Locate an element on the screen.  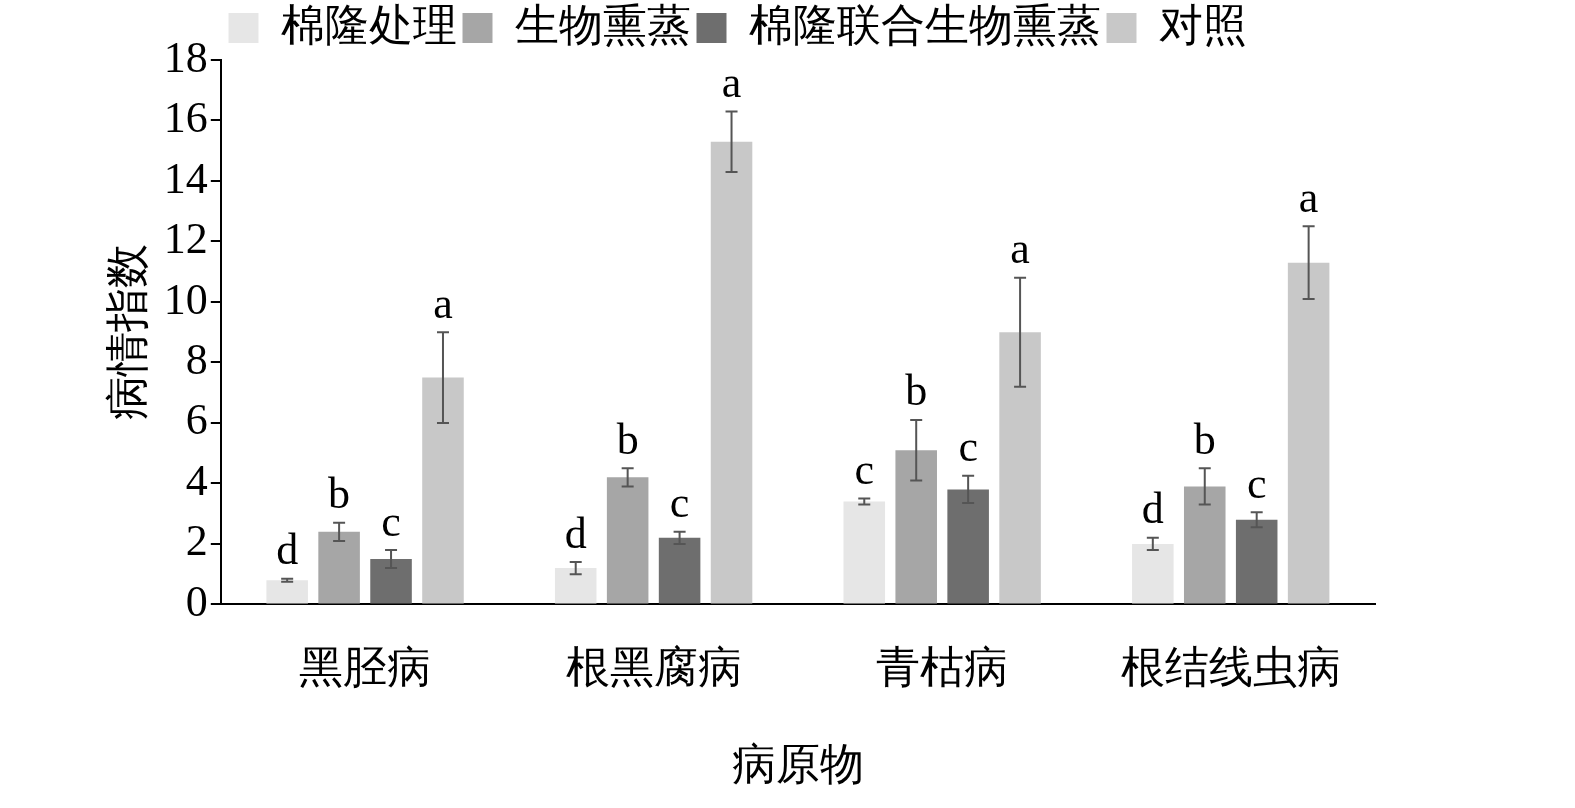
legend-label: 棉隆联合生物熏蒸 is located at coordinates (924, 25).